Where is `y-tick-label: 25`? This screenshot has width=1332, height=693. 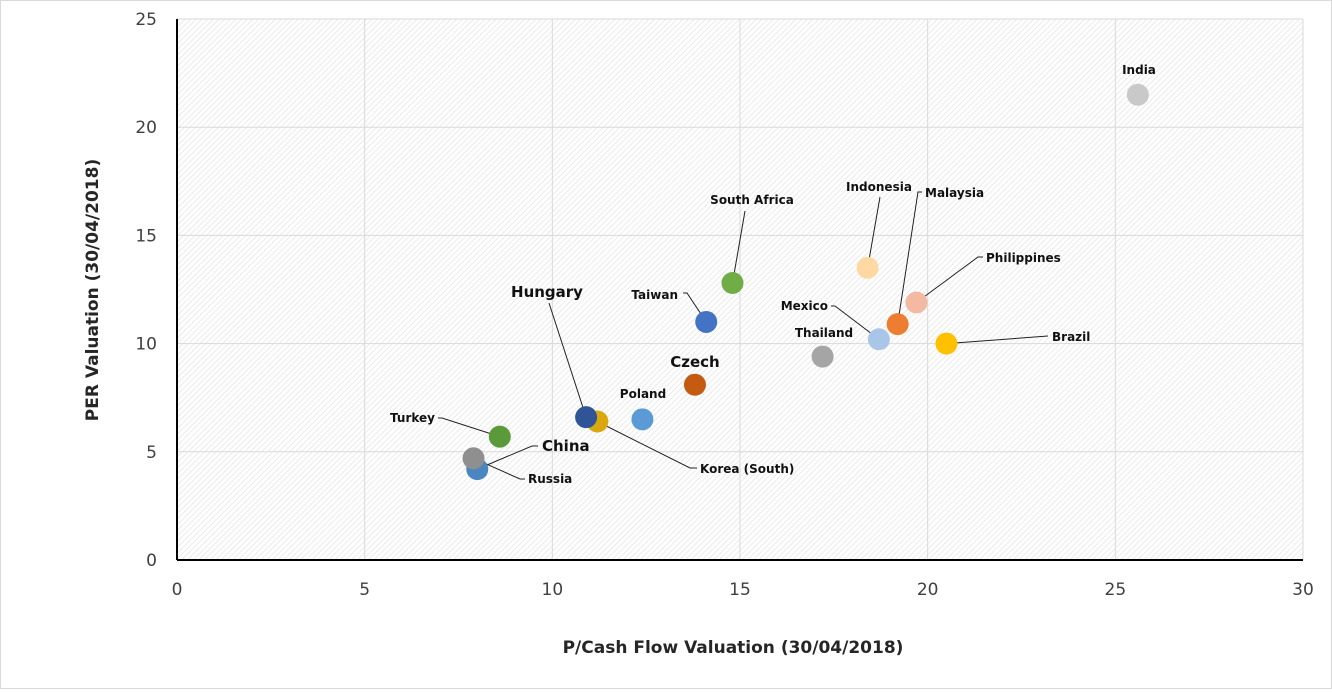
y-tick-label: 25 is located at coordinates (146, 20).